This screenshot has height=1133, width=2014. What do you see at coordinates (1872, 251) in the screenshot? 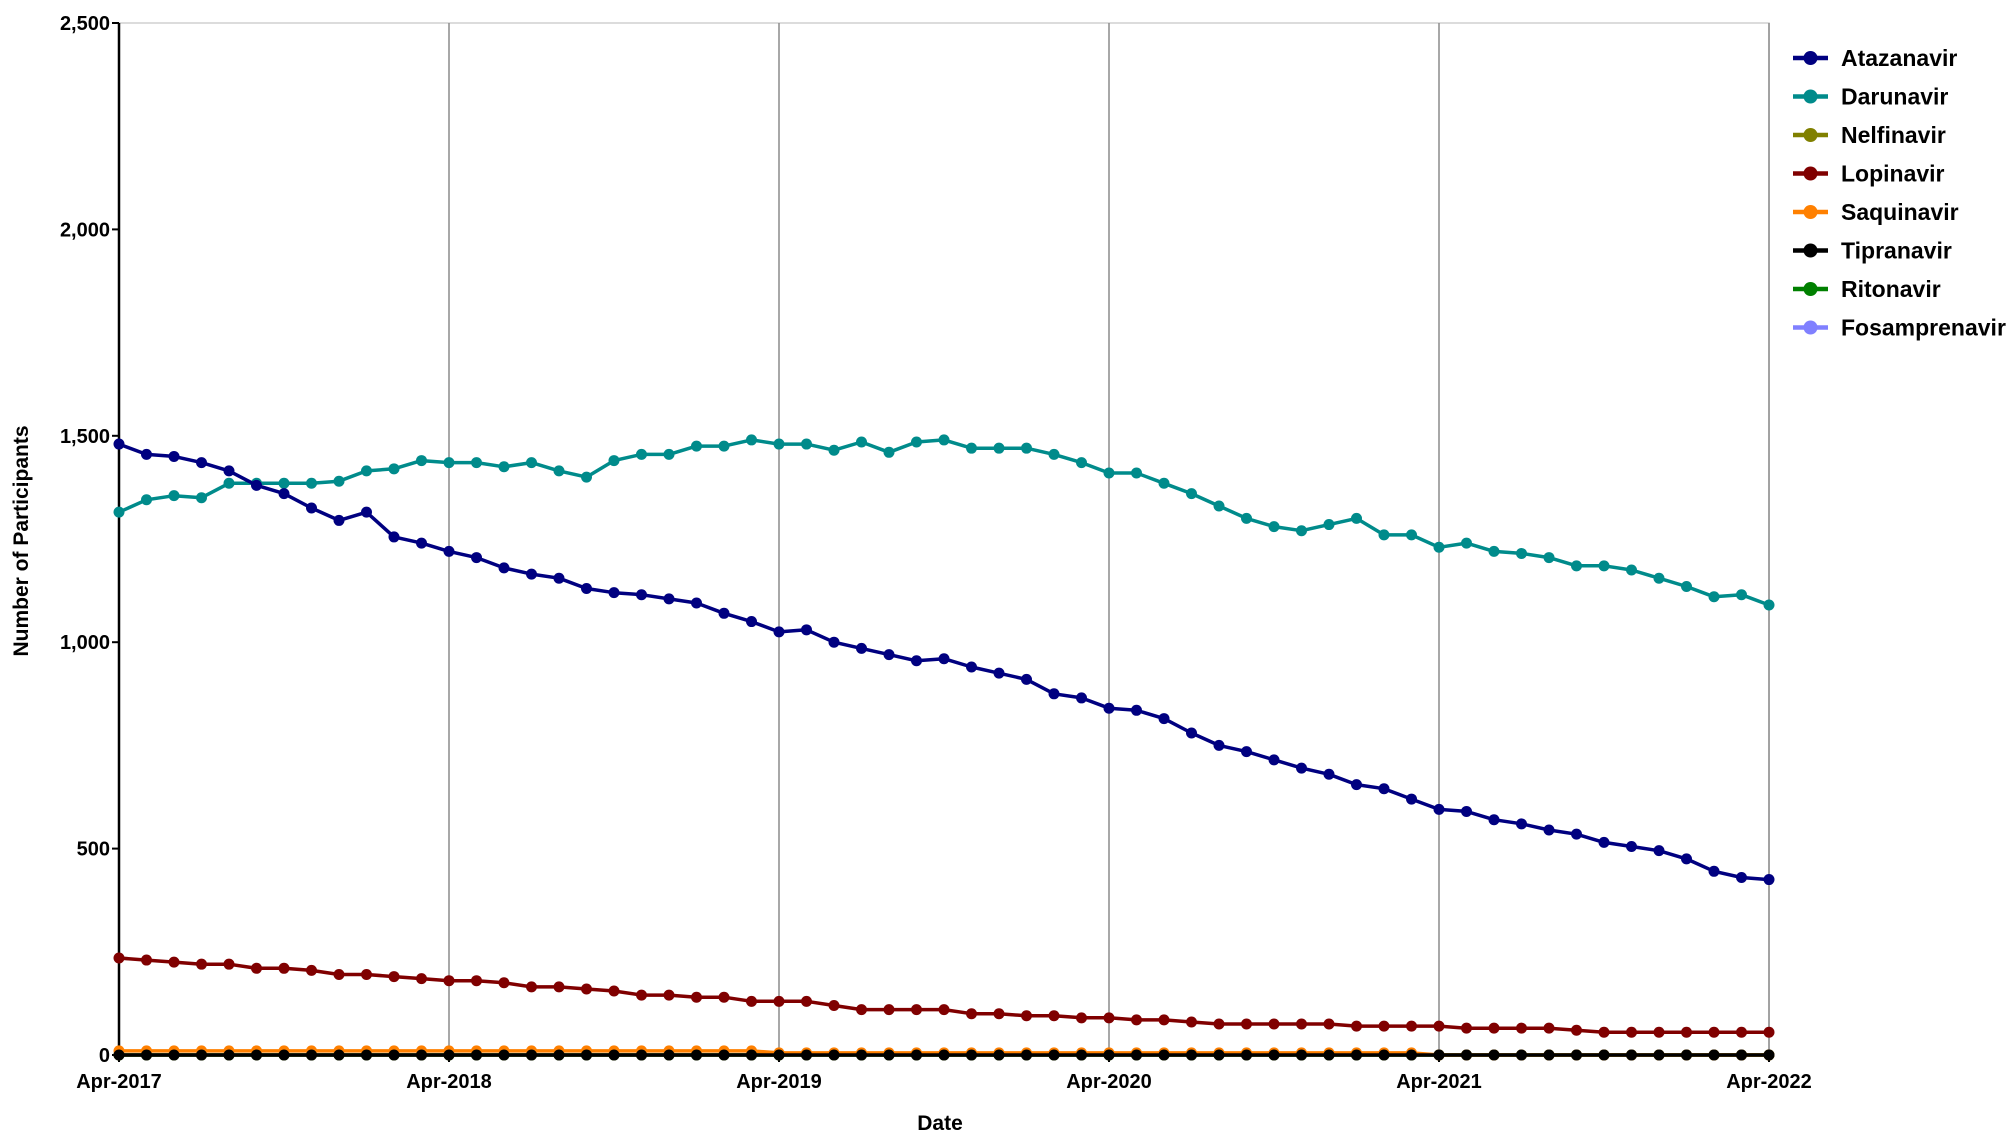
I see `legend-item-tipranavir: Tipranavir` at bounding box center [1872, 251].